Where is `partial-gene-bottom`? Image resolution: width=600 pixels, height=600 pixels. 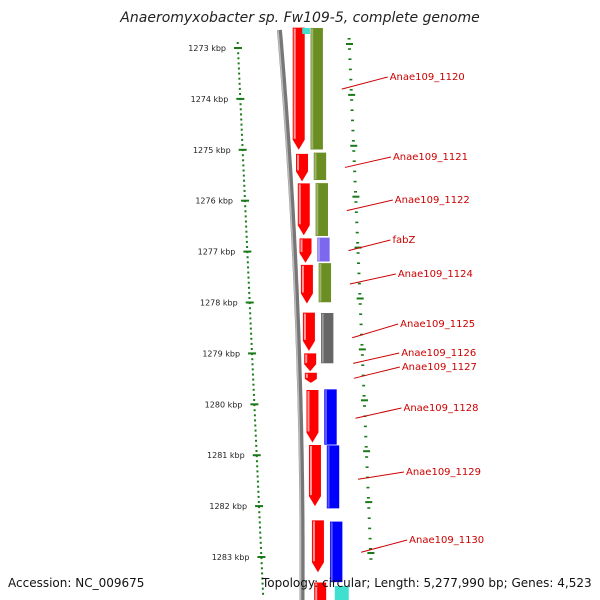 partial-gene-bottom is located at coordinates (341, 593).